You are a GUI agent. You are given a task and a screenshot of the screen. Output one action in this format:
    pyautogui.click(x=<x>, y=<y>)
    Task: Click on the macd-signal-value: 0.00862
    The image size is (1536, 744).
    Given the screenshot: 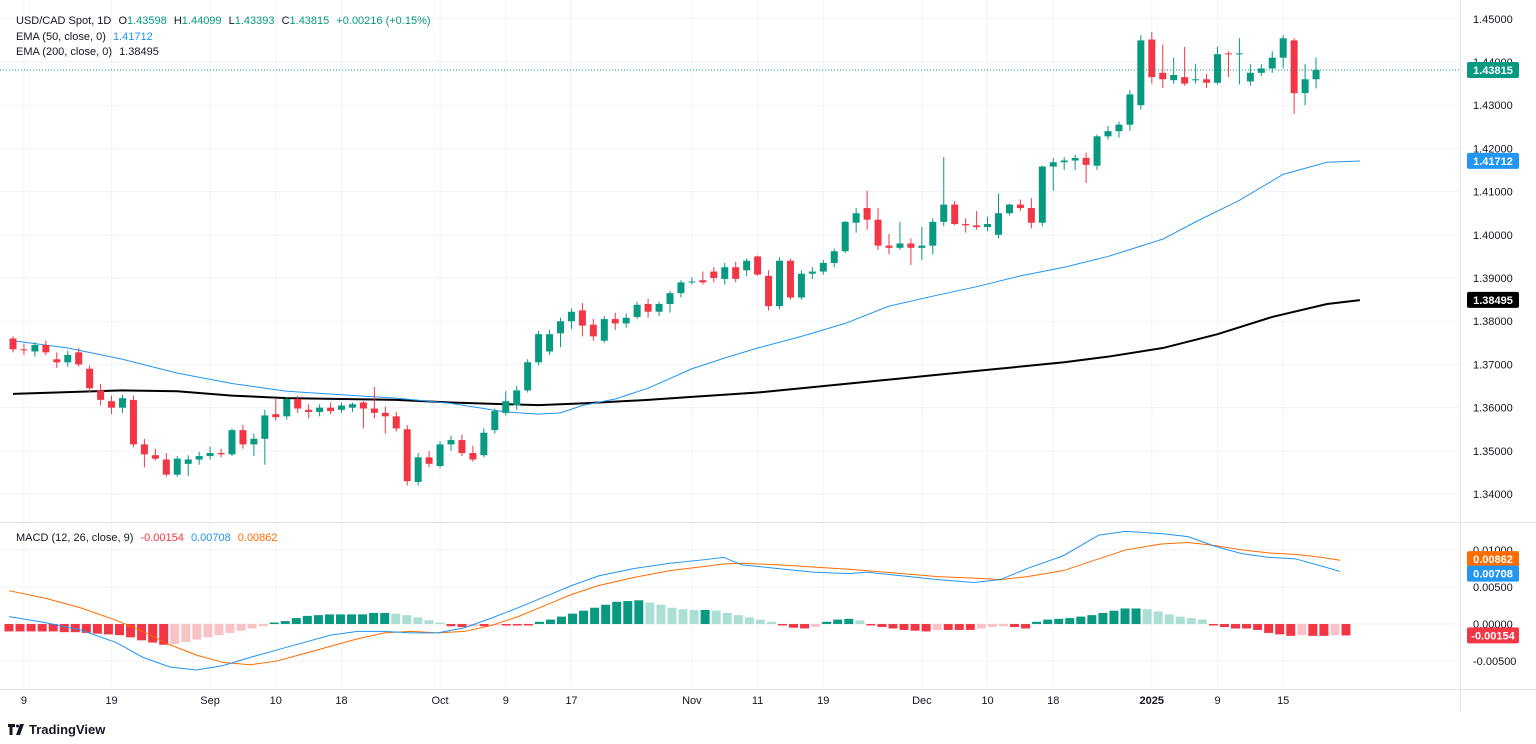 What is the action you would take?
    pyautogui.click(x=257, y=538)
    